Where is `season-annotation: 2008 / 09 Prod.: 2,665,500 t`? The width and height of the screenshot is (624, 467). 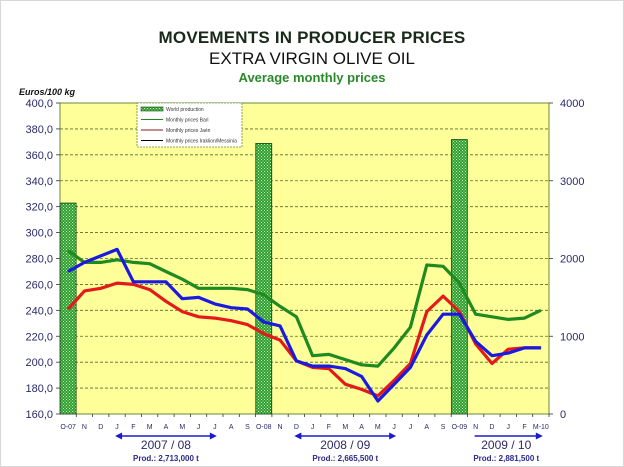 season-annotation: 2008 / 09 Prod.: 2,665,500 t is located at coordinates (345, 447).